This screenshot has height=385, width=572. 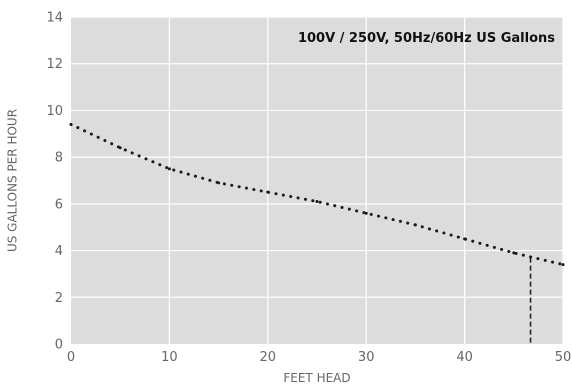 What do you see at coordinates (366, 357) in the screenshot?
I see `x-tick-label: 30` at bounding box center [366, 357].